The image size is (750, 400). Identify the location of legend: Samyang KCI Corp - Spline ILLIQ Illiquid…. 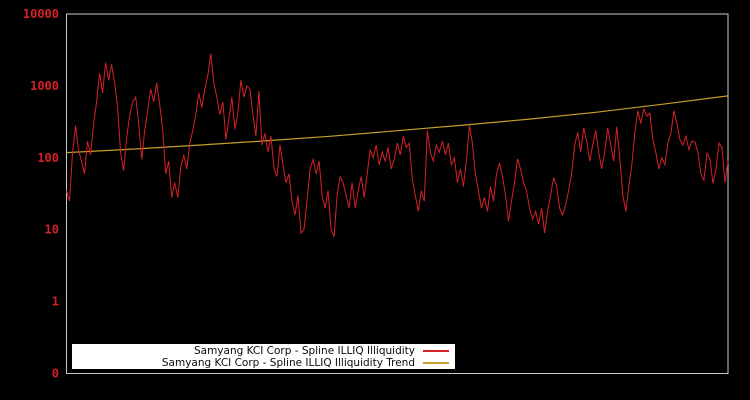
(263, 356).